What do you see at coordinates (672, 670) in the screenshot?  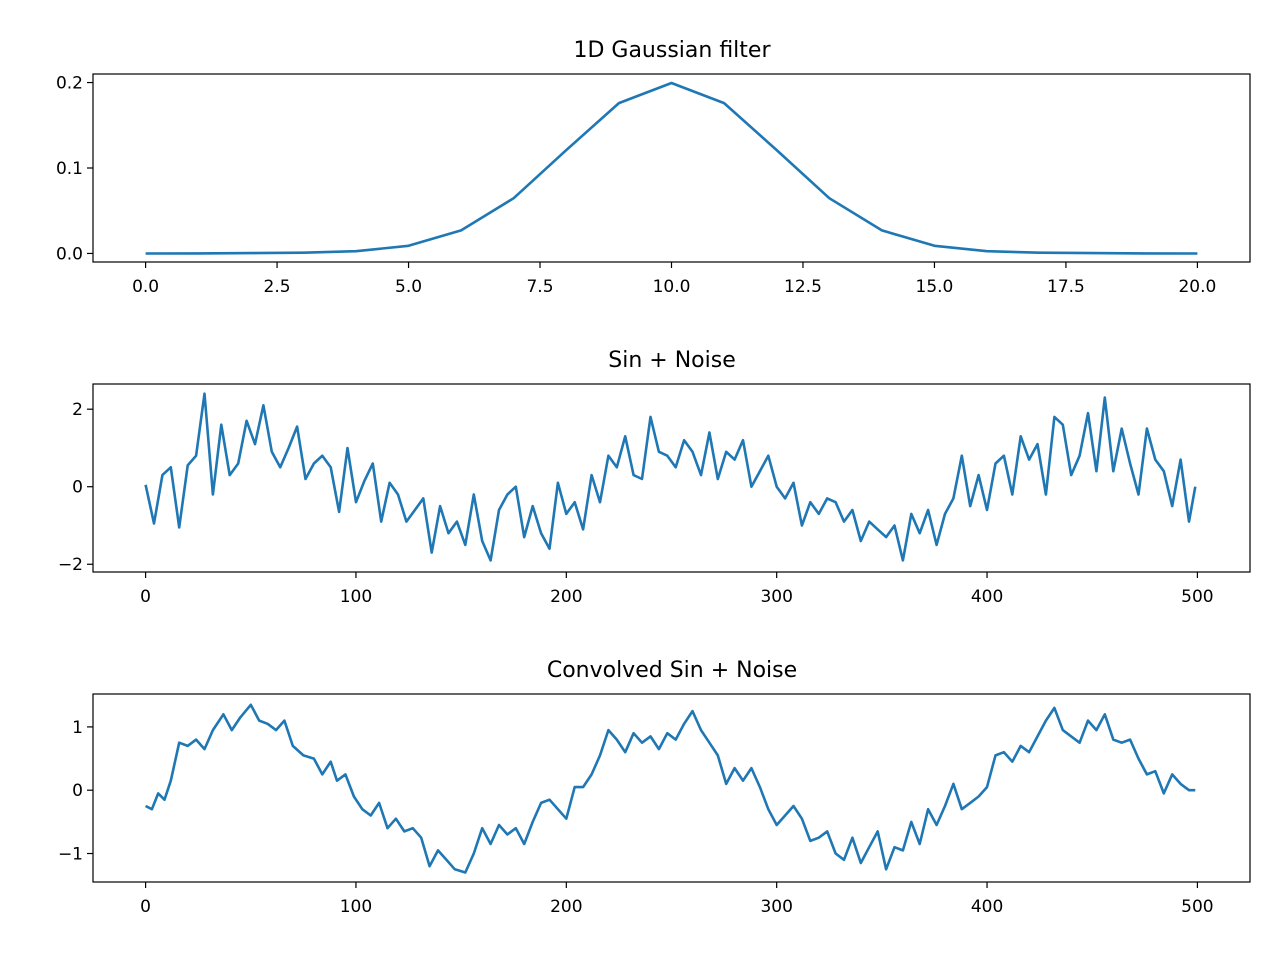 I see `chart-title: Convolved Sin + Noise` at bounding box center [672, 670].